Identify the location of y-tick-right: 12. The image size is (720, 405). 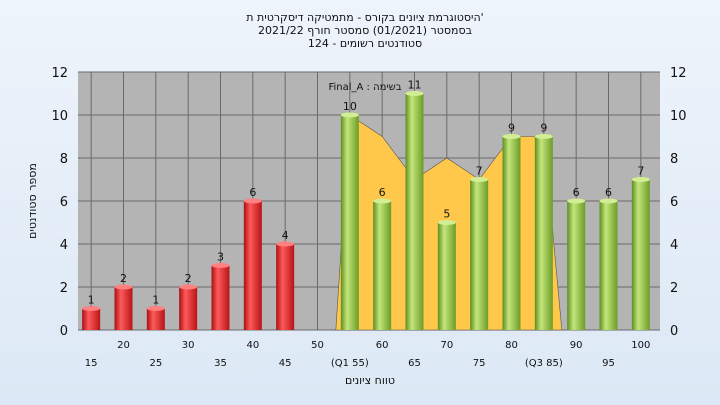
(678, 73).